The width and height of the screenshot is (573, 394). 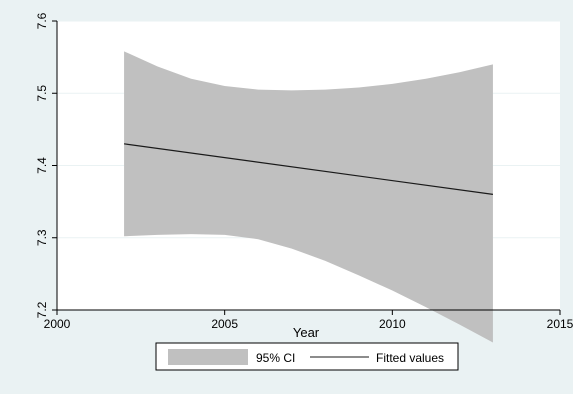 I want to click on x-tick-label: 2005, so click(x=224, y=324).